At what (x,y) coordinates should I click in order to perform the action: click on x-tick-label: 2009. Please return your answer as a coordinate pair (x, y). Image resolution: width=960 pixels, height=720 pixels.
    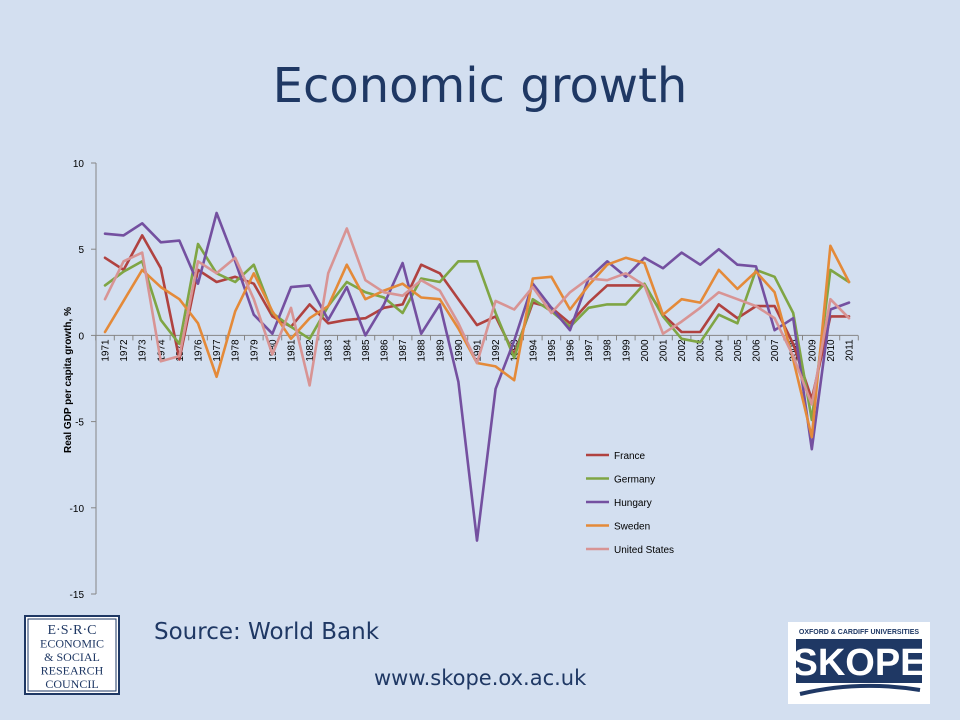
    Looking at the image, I should click on (812, 350).